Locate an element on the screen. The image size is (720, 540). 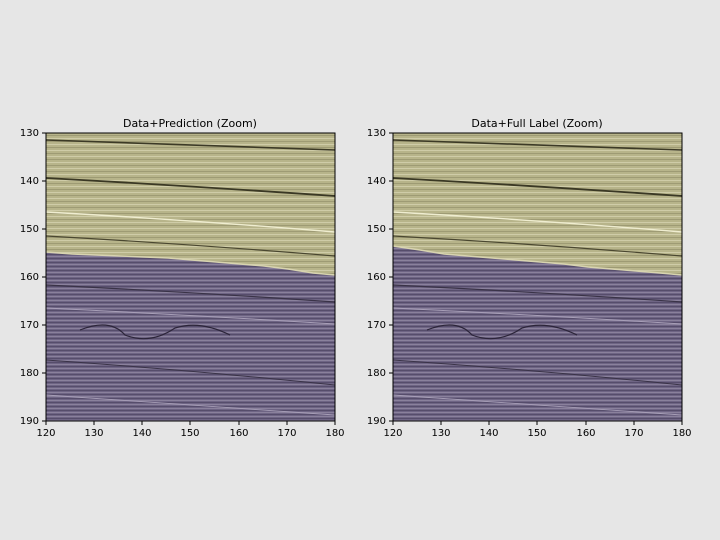
panel-title: Data+Prediction (Zoom) is located at coordinates (190, 123).